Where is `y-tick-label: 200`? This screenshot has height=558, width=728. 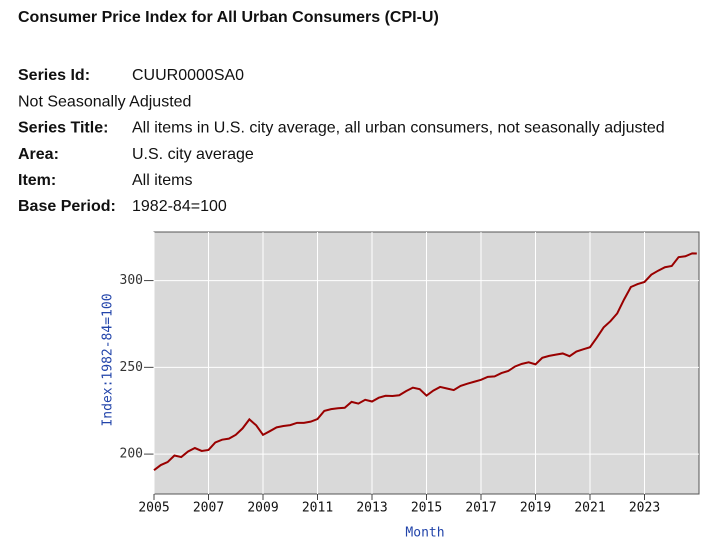 y-tick-label: 200 is located at coordinates (131, 454).